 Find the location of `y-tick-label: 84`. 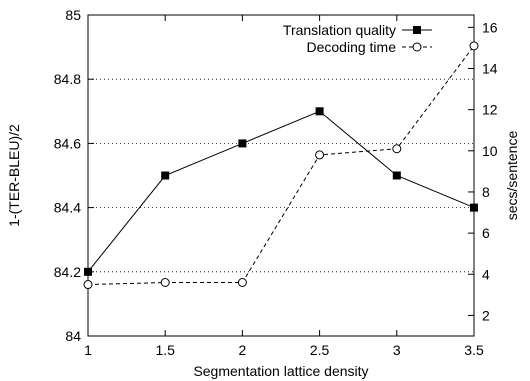

y-tick-label: 84 is located at coordinates (73, 336).